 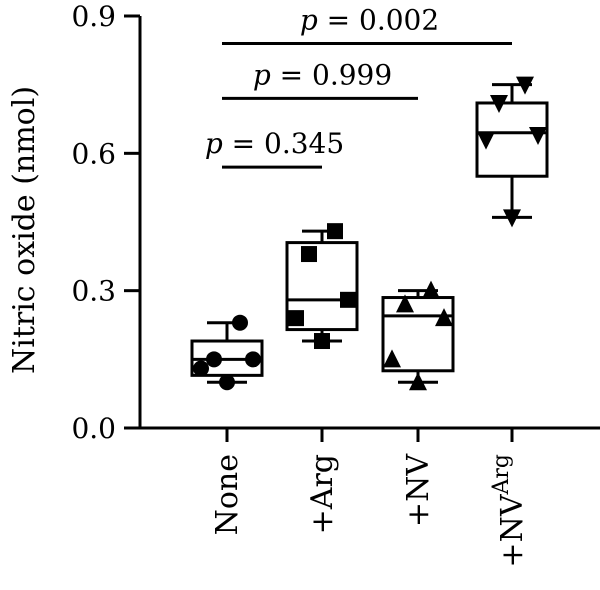 I want to click on y-tick-label: 0.6, so click(x=93, y=153).